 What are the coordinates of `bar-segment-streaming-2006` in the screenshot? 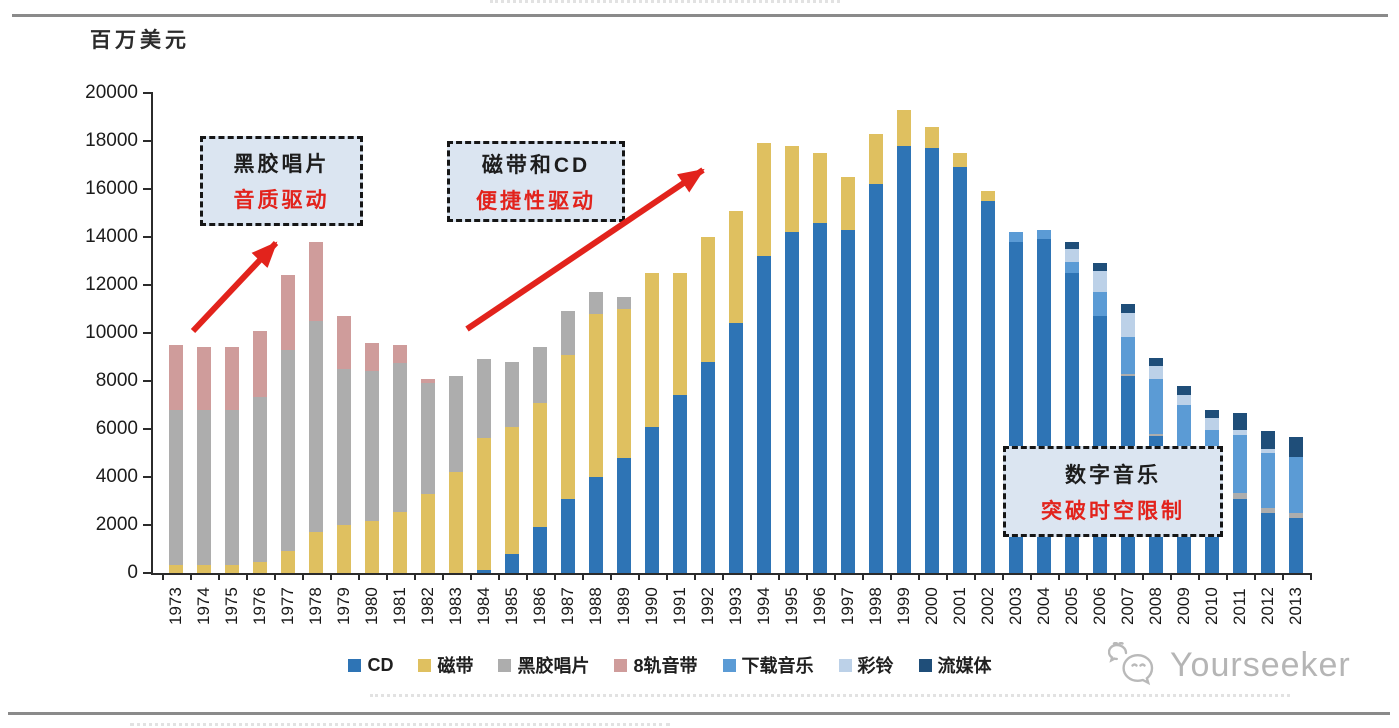 It's located at (1100, 267).